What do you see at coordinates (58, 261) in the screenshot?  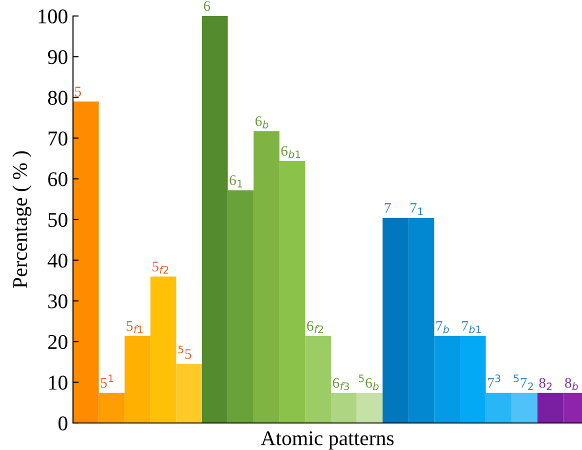 I see `y-tick-label: 40` at bounding box center [58, 261].